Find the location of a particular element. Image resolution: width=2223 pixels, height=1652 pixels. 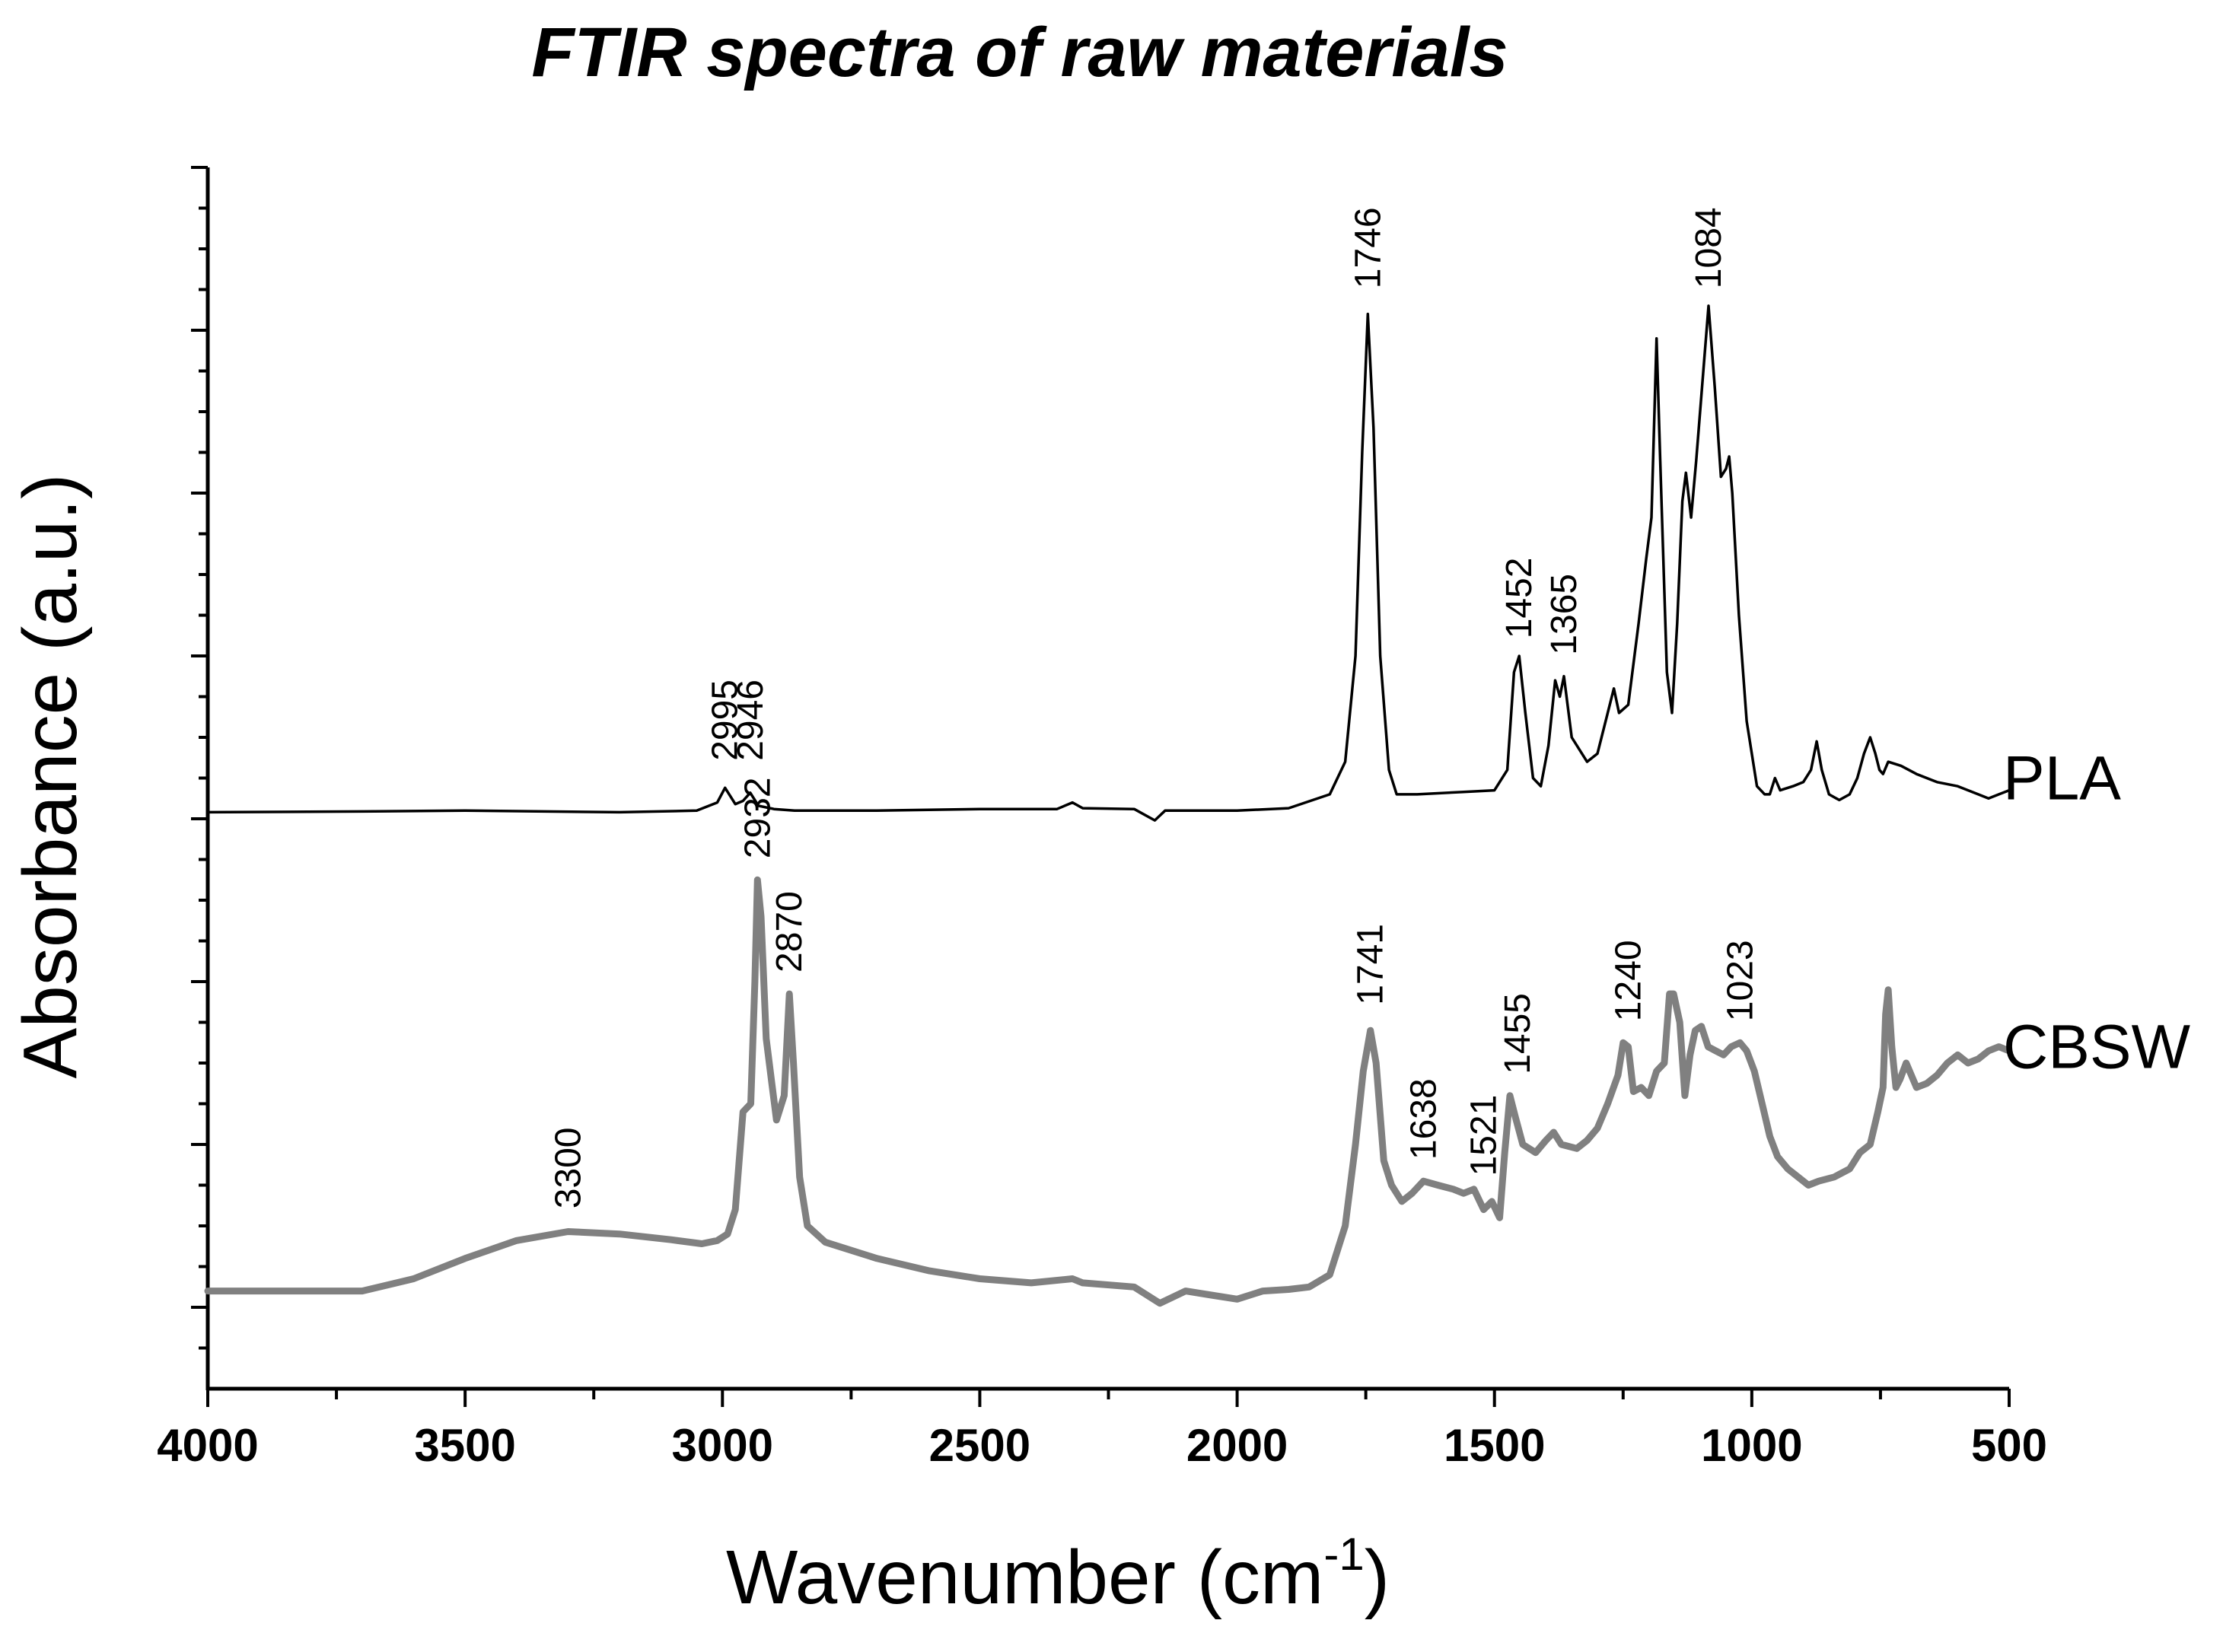

peak-label: 1365 is located at coordinates (1564, 614).